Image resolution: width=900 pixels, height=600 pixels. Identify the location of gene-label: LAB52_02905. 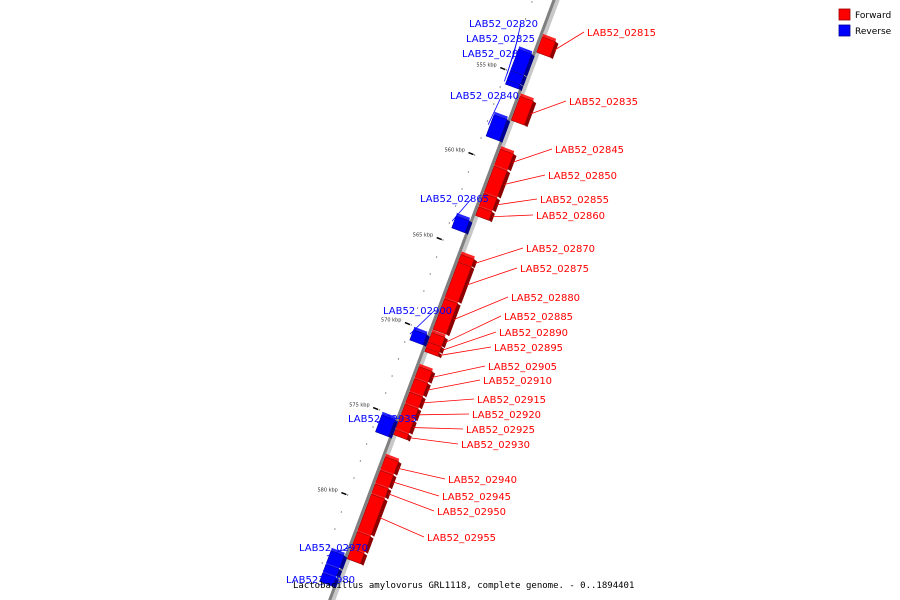
(522, 367).